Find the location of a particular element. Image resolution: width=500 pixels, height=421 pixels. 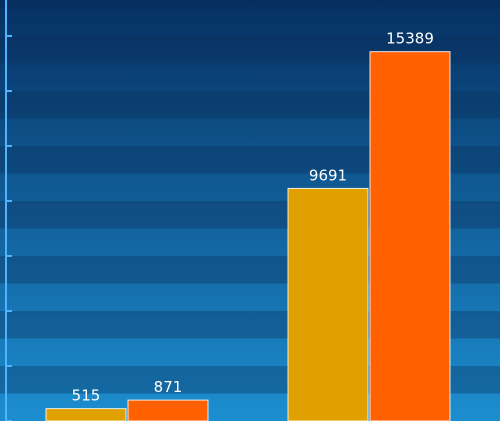

data-label-series-1-group-2: 9691 is located at coordinates (328, 175).